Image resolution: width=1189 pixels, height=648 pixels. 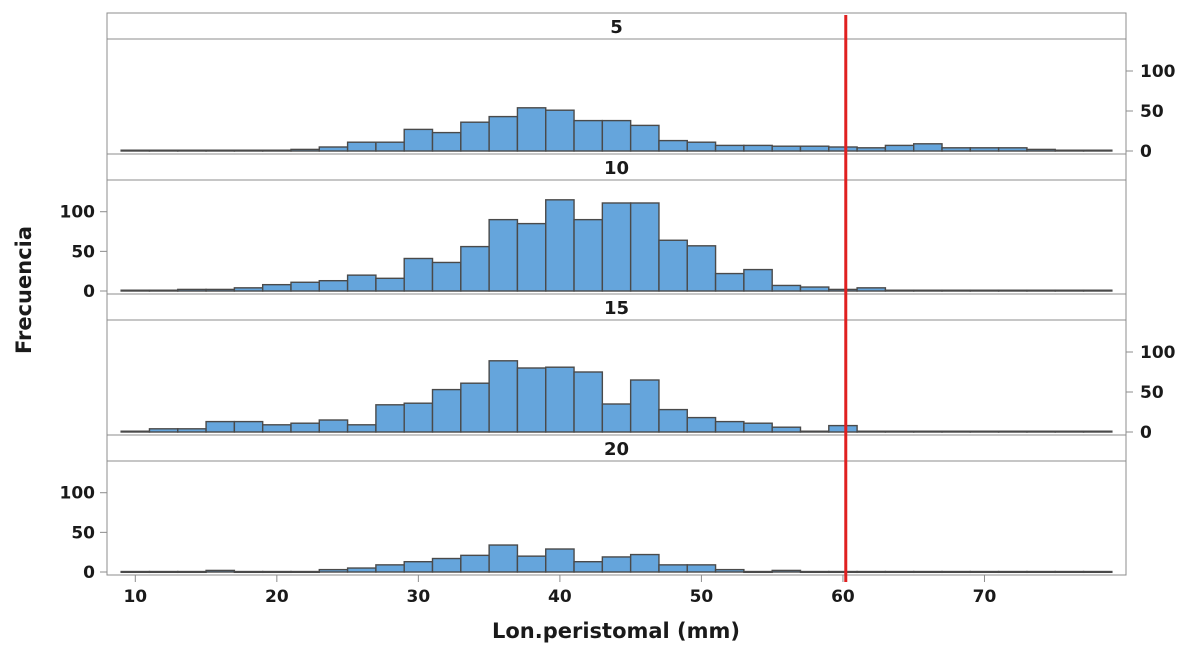 What do you see at coordinates (702, 597) in the screenshot?
I see `x-tick-label: 50` at bounding box center [702, 597].